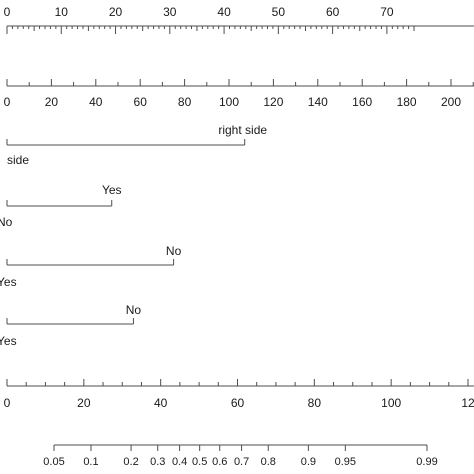  What do you see at coordinates (224, 12) in the screenshot?
I see `points-tick-label: 40` at bounding box center [224, 12].